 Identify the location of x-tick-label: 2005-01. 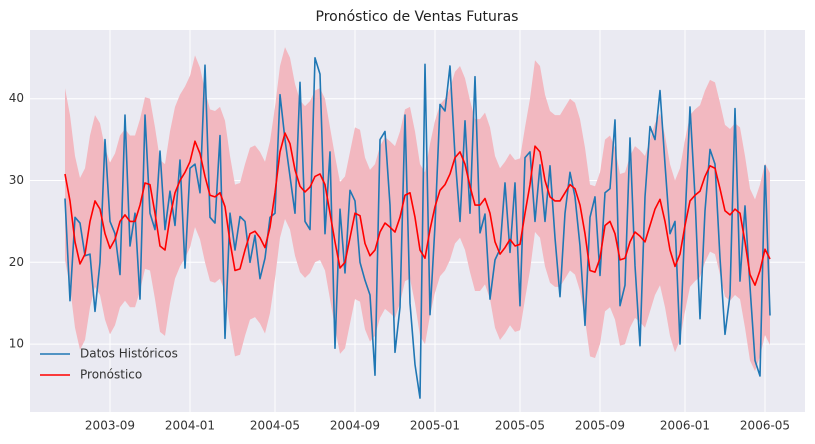
(435, 426).